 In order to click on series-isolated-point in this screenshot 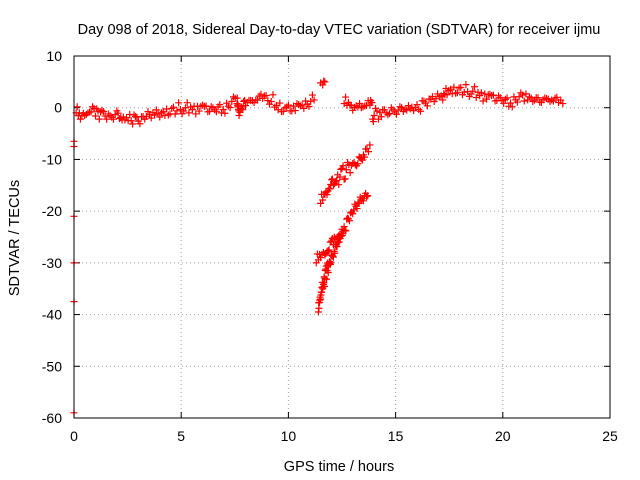, I will do `click(323, 83)`.